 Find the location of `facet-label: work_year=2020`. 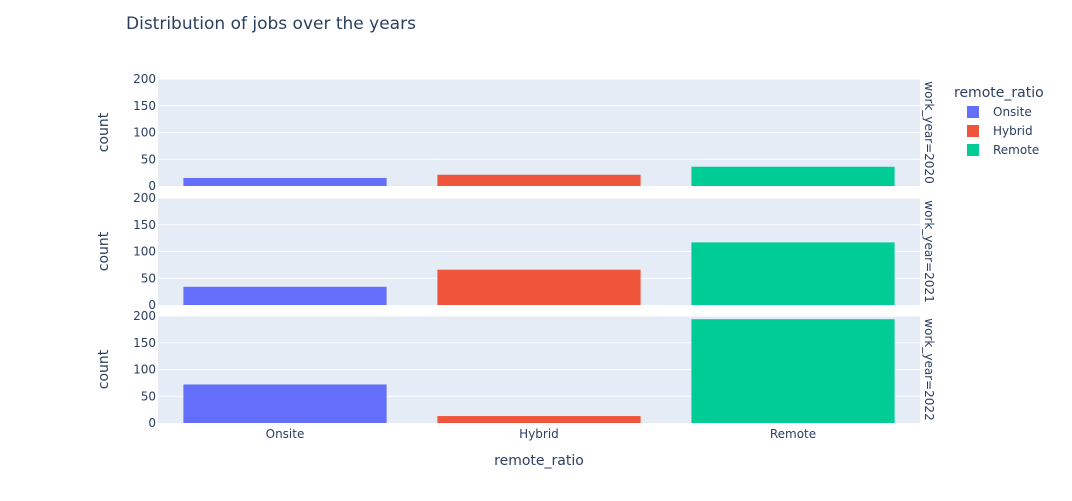

facet-label: work_year=2020 is located at coordinates (929, 132).